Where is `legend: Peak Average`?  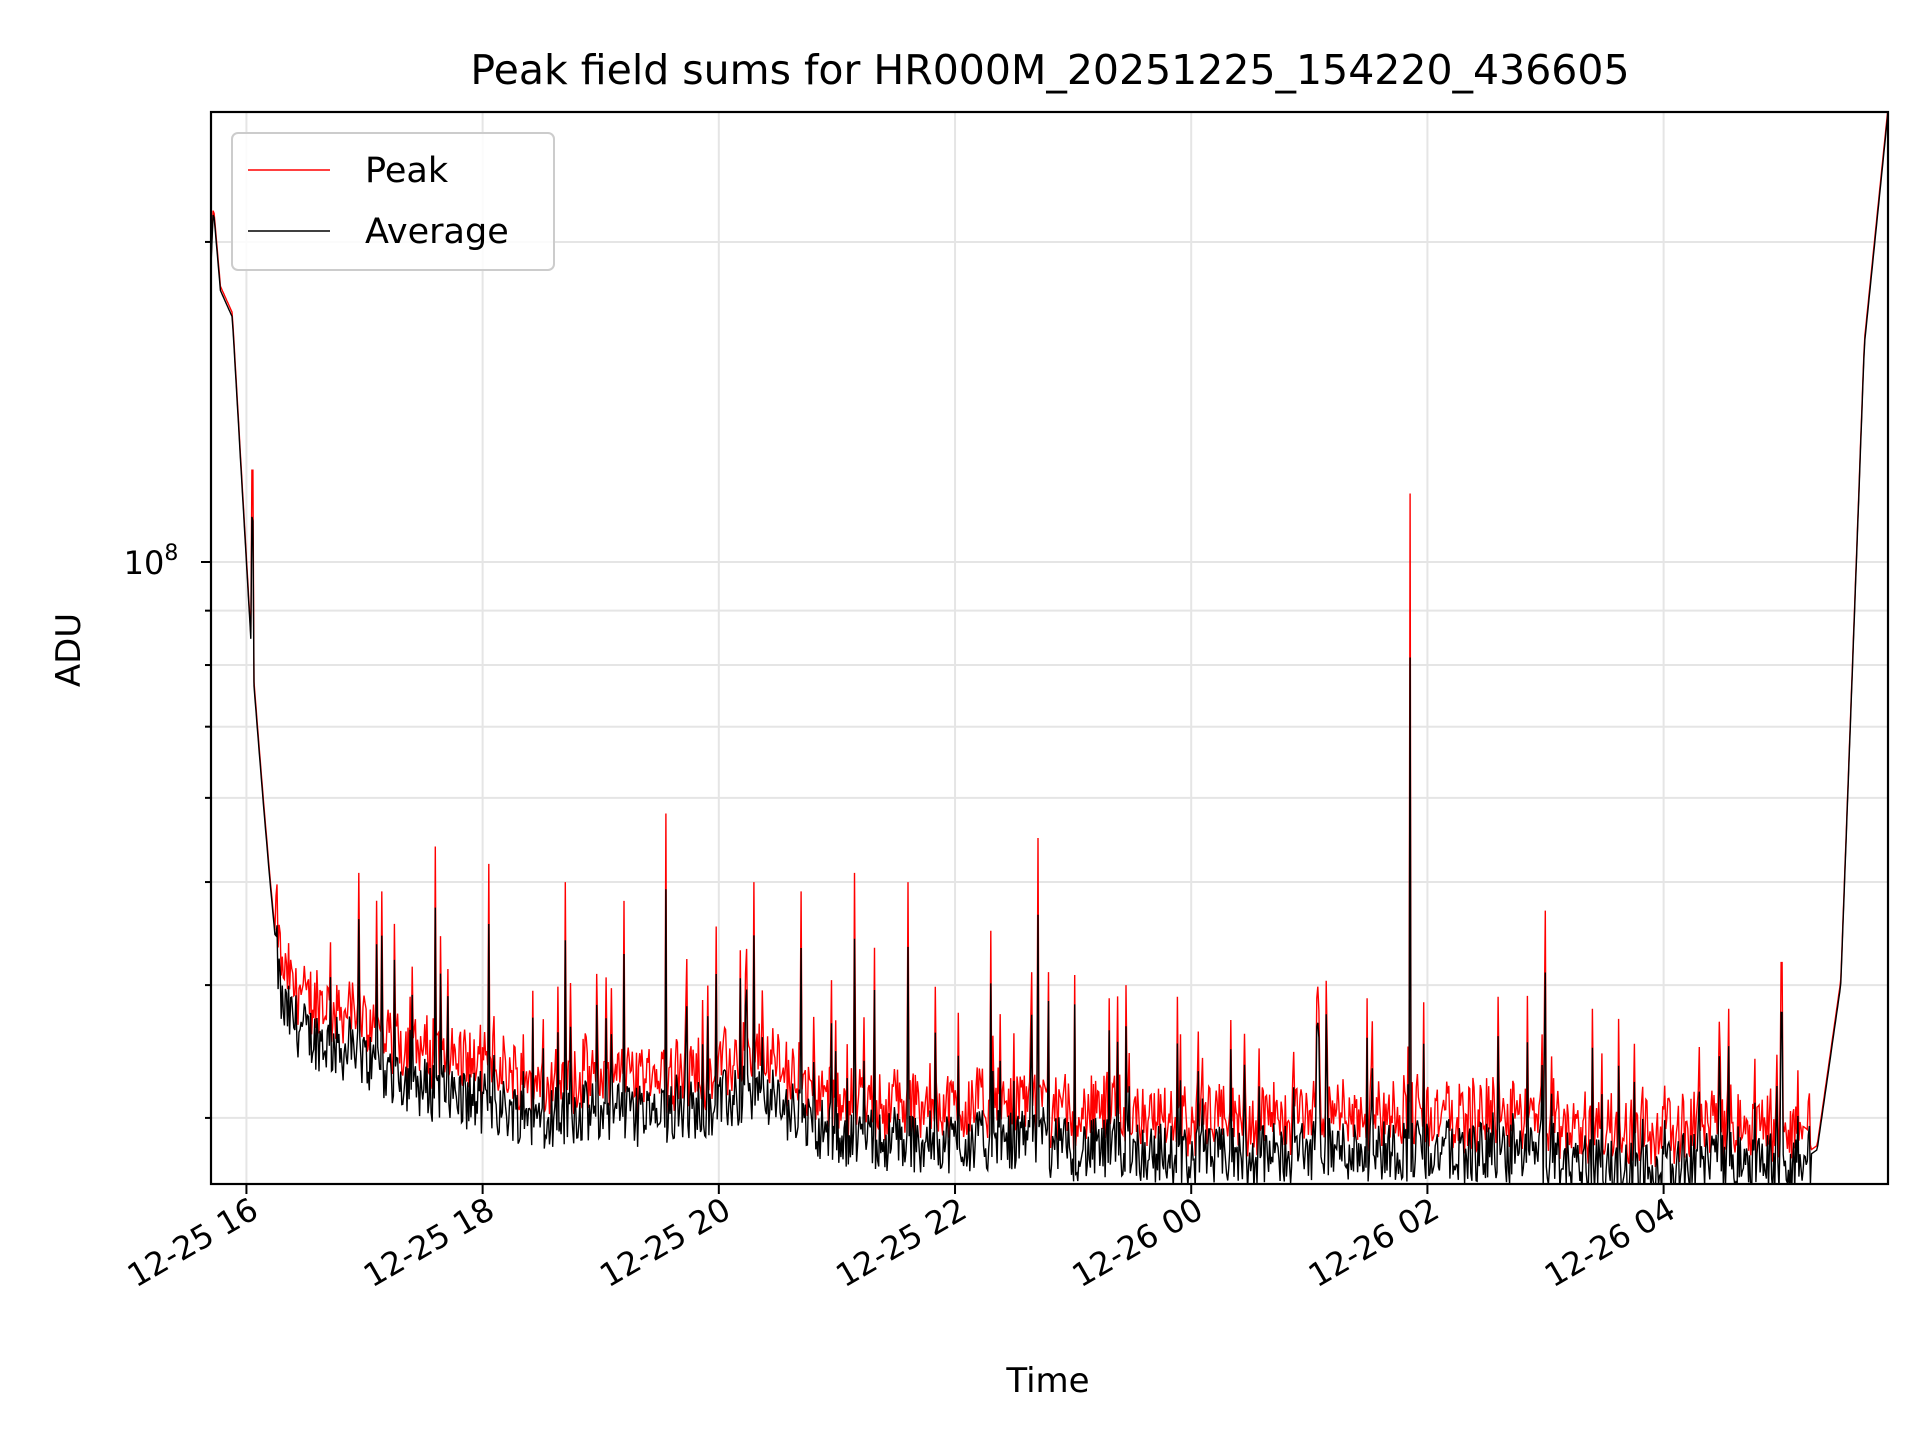 legend: Peak Average is located at coordinates (393, 201).